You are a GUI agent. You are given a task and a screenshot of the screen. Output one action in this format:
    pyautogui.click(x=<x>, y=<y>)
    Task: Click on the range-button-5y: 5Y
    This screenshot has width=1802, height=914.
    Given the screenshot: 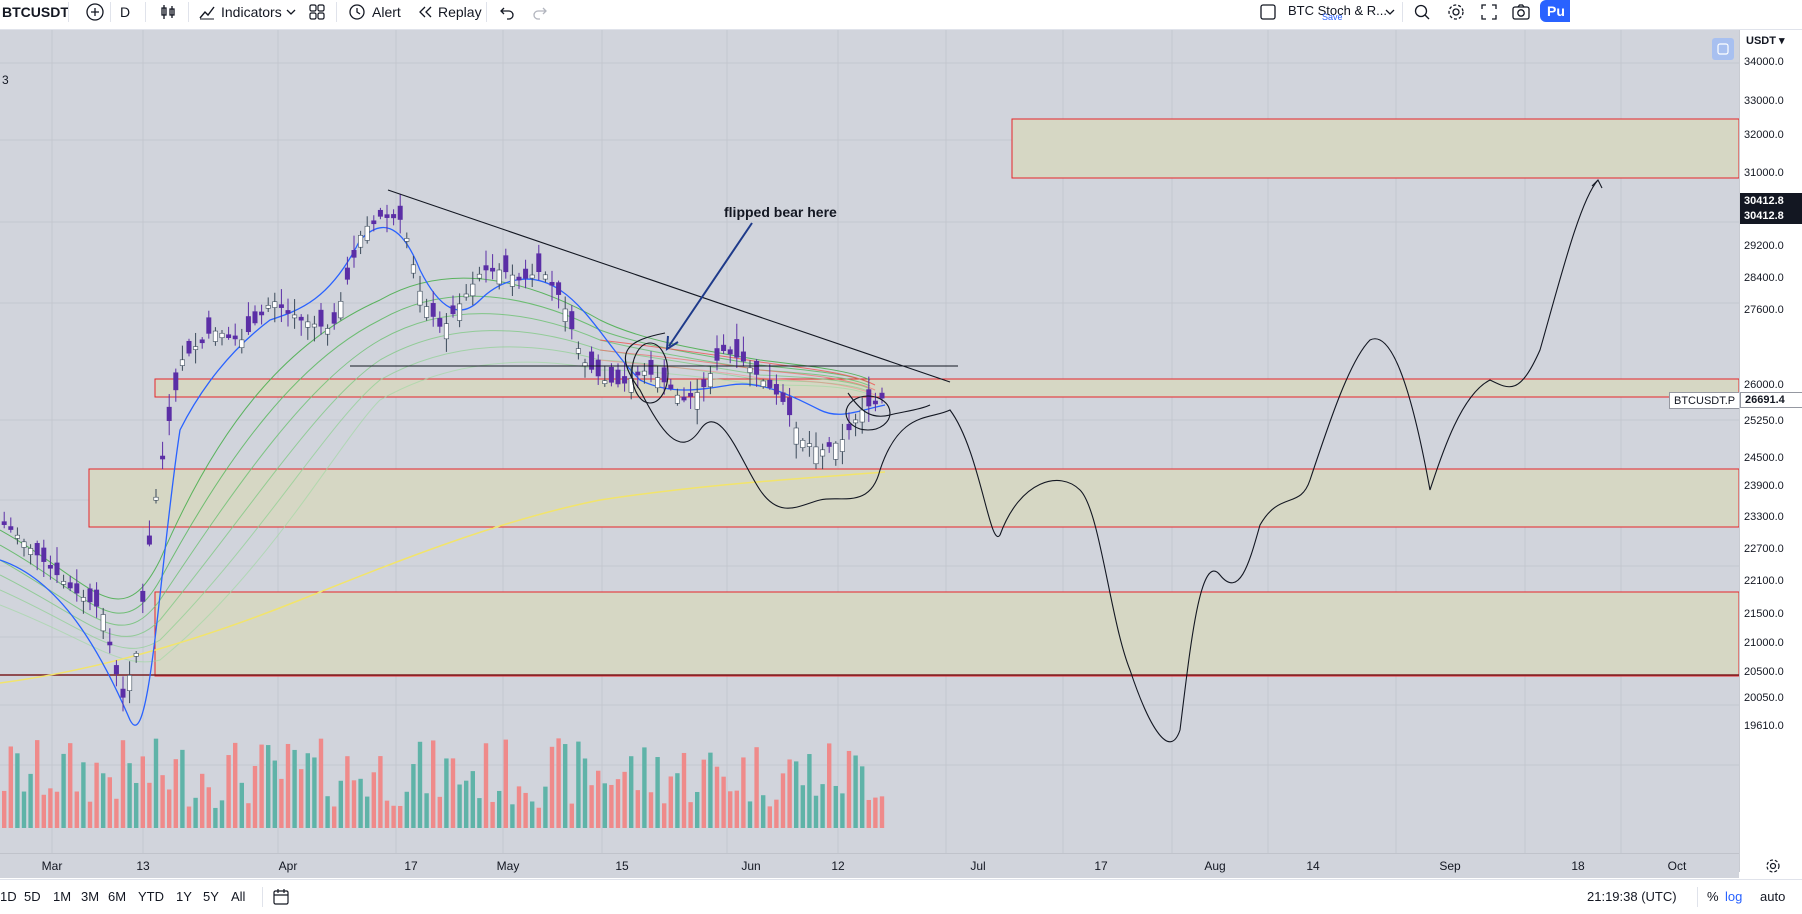 What is the action you would take?
    pyautogui.click(x=211, y=896)
    